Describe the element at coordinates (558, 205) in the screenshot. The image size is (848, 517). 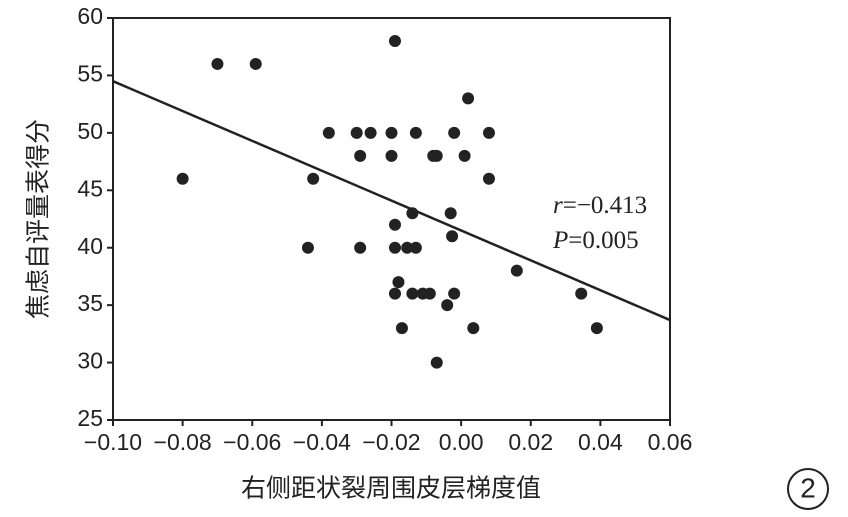
I see `annotation-symbol: r` at that location.